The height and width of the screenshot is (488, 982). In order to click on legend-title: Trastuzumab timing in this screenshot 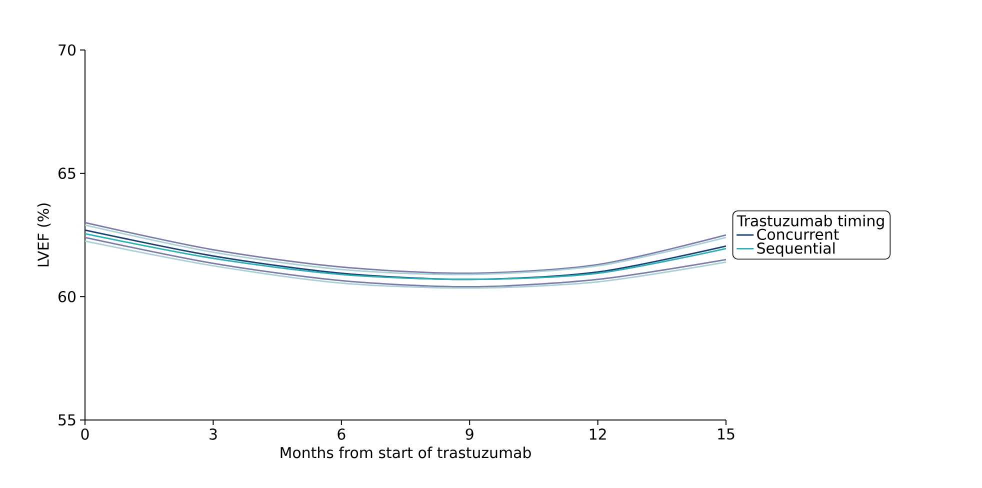, I will do `click(810, 222)`.